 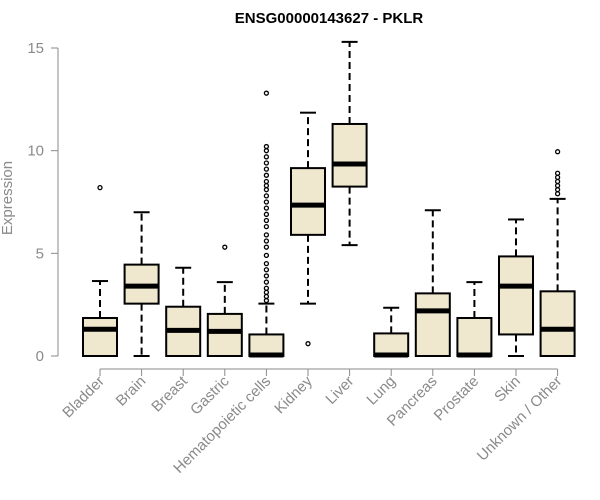 I want to click on box-liver, so click(x=349, y=143).